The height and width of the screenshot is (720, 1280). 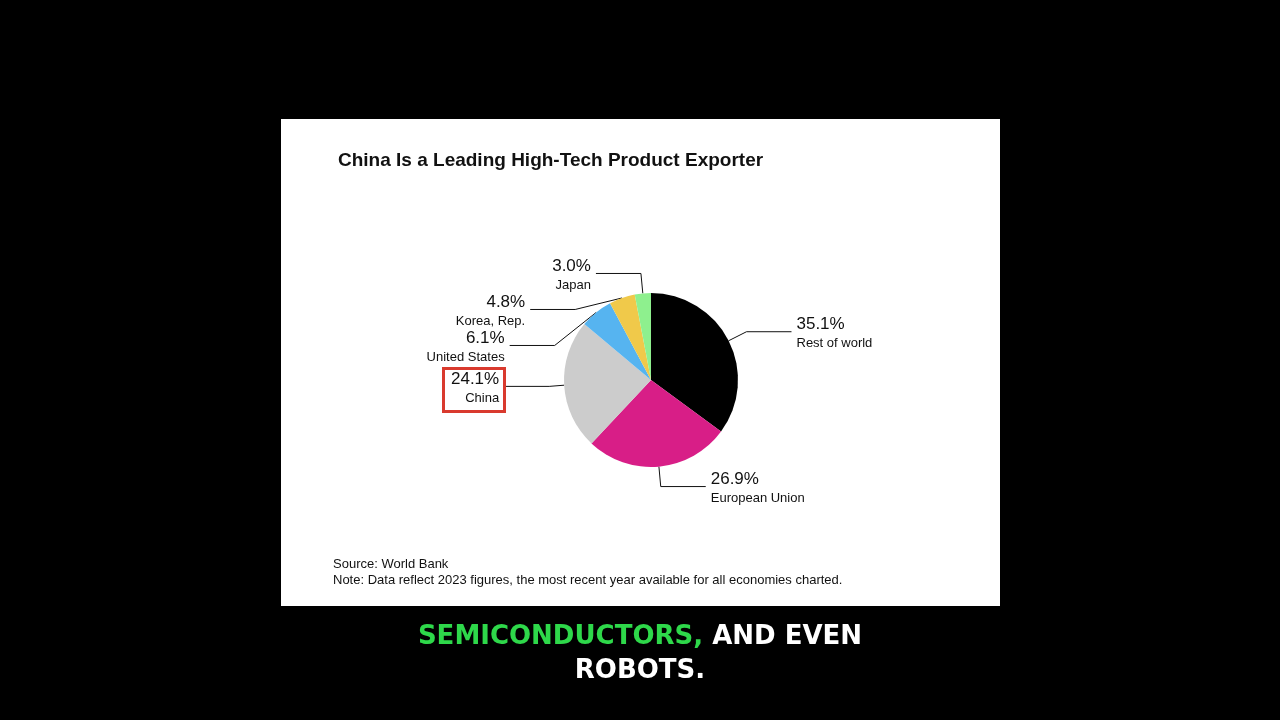 What do you see at coordinates (485, 337) in the screenshot?
I see `data-label: 6.1%` at bounding box center [485, 337].